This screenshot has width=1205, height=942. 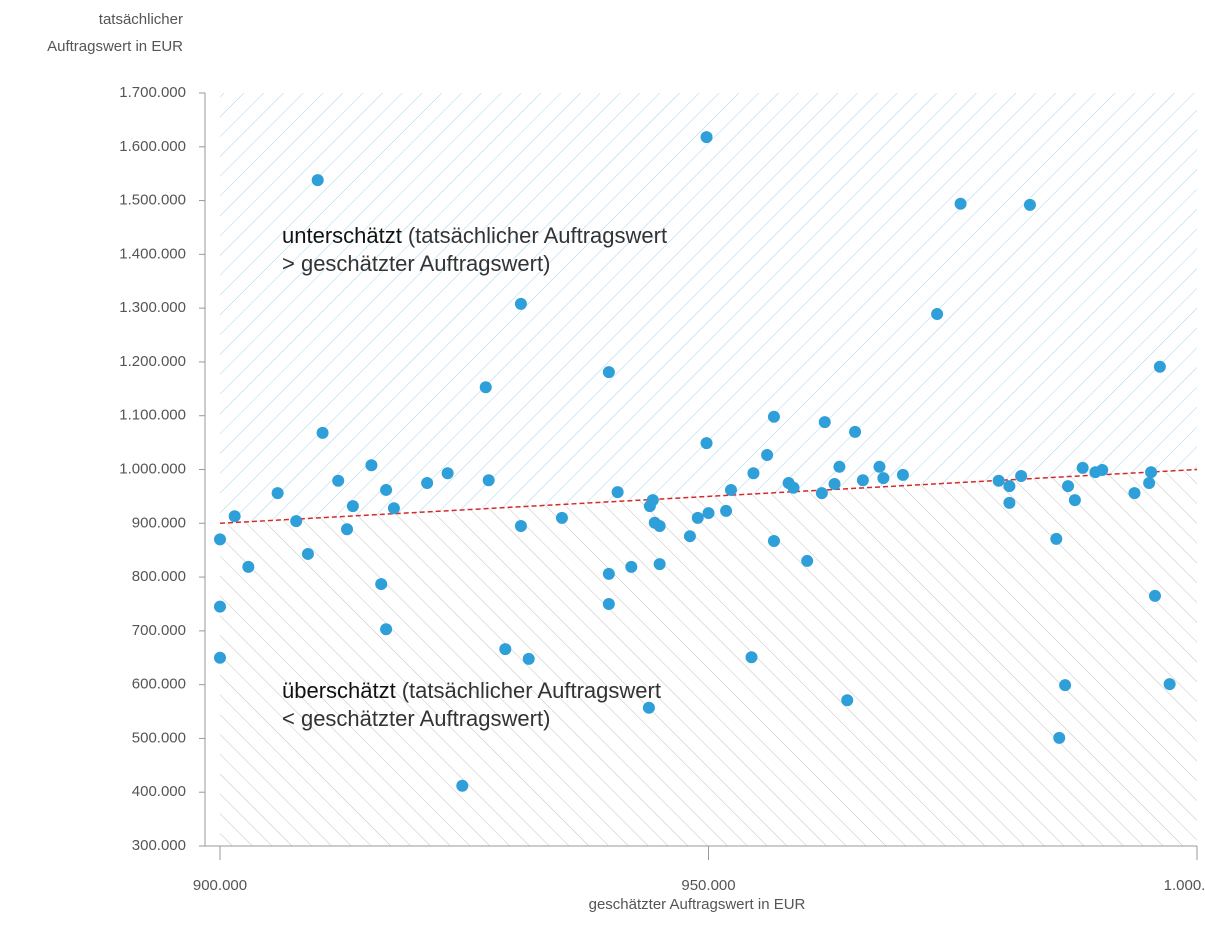 What do you see at coordinates (159, 630) in the screenshot?
I see `y-tick-label: 700.000` at bounding box center [159, 630].